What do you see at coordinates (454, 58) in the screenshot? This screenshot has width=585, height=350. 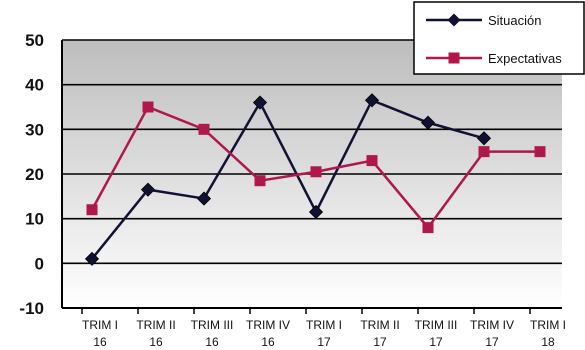 I see `legend-marker-square` at bounding box center [454, 58].